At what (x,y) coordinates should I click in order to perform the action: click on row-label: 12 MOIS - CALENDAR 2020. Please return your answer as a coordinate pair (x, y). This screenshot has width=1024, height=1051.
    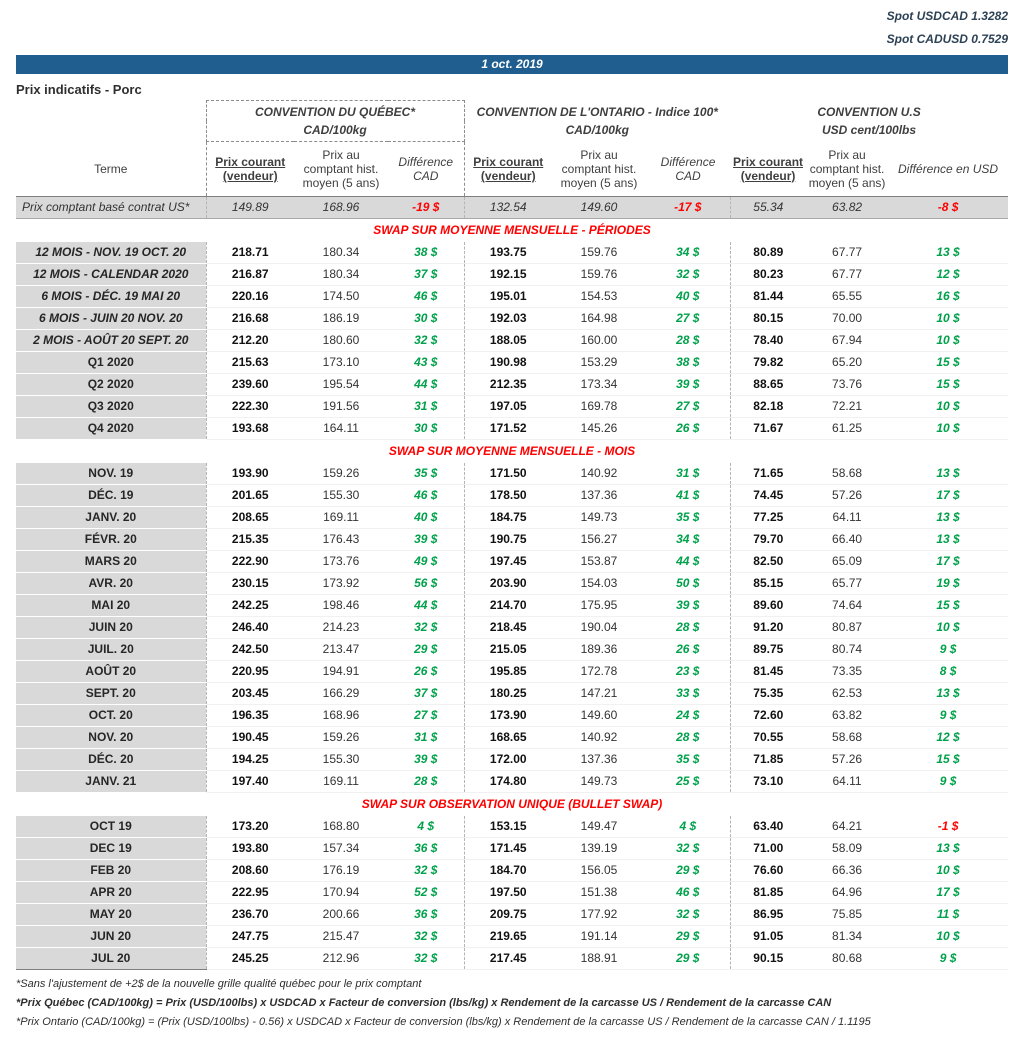
    Looking at the image, I should click on (111, 274).